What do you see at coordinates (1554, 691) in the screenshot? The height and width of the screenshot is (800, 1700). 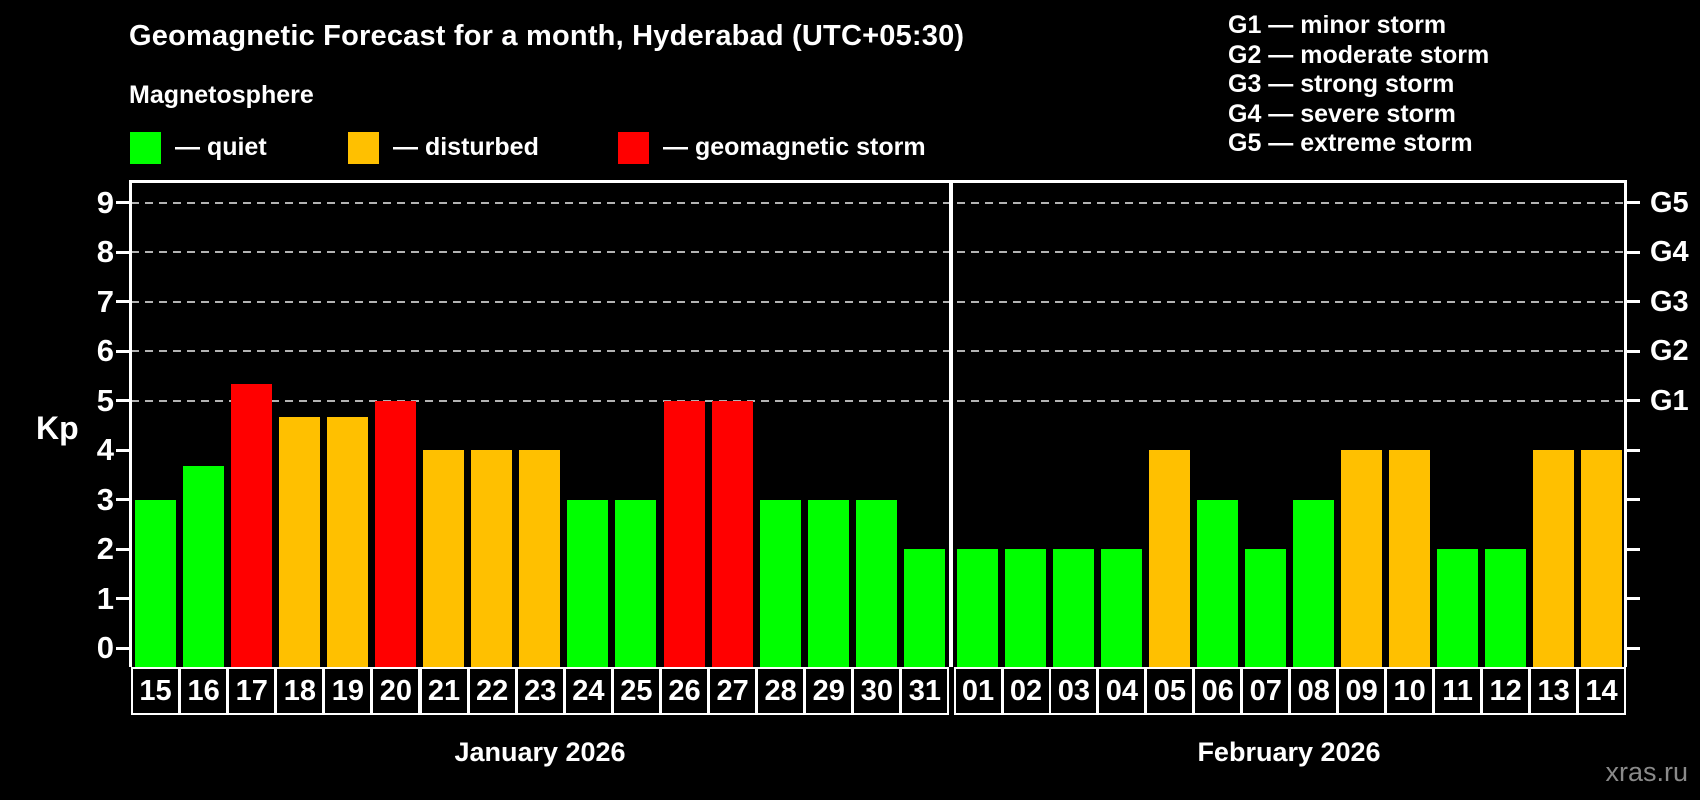 I see `day-label-box: 13` at bounding box center [1554, 691].